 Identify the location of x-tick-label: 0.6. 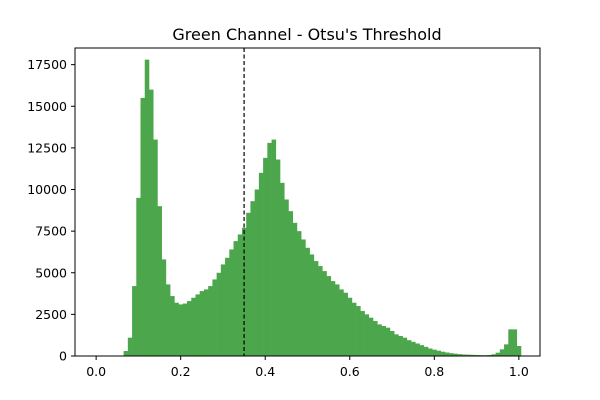
(350, 371).